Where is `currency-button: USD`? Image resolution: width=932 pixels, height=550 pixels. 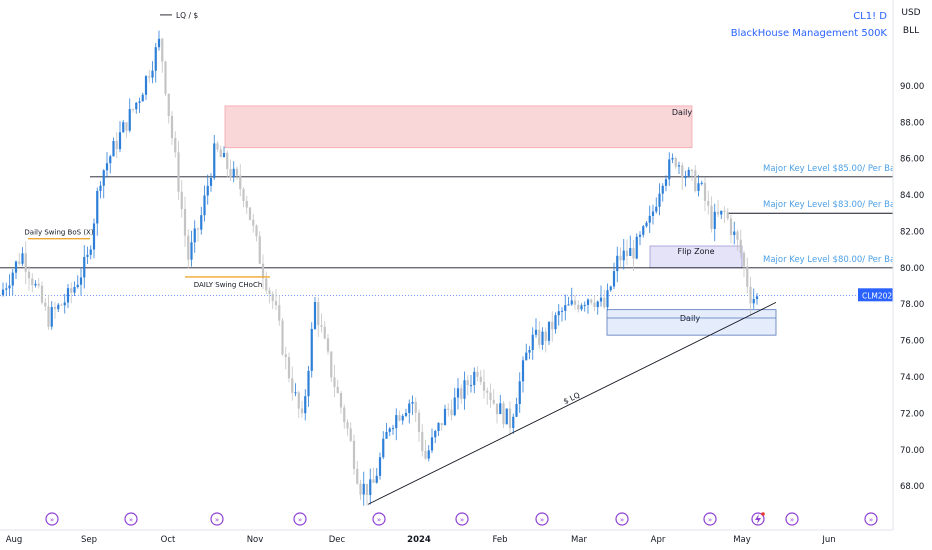 currency-button: USD is located at coordinates (911, 13).